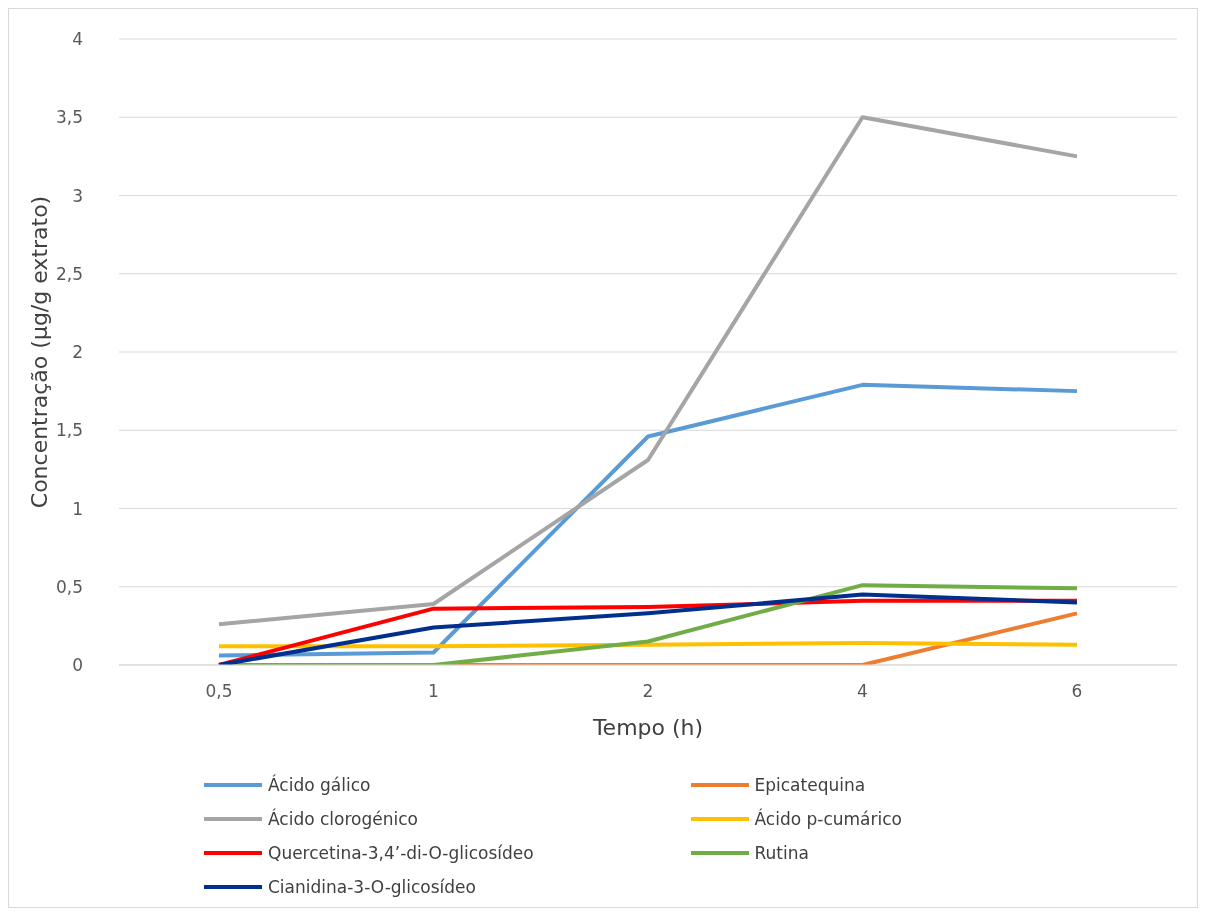 This screenshot has height=917, width=1205. Describe the element at coordinates (648, 691) in the screenshot. I see `x-tick-label: 2` at that location.